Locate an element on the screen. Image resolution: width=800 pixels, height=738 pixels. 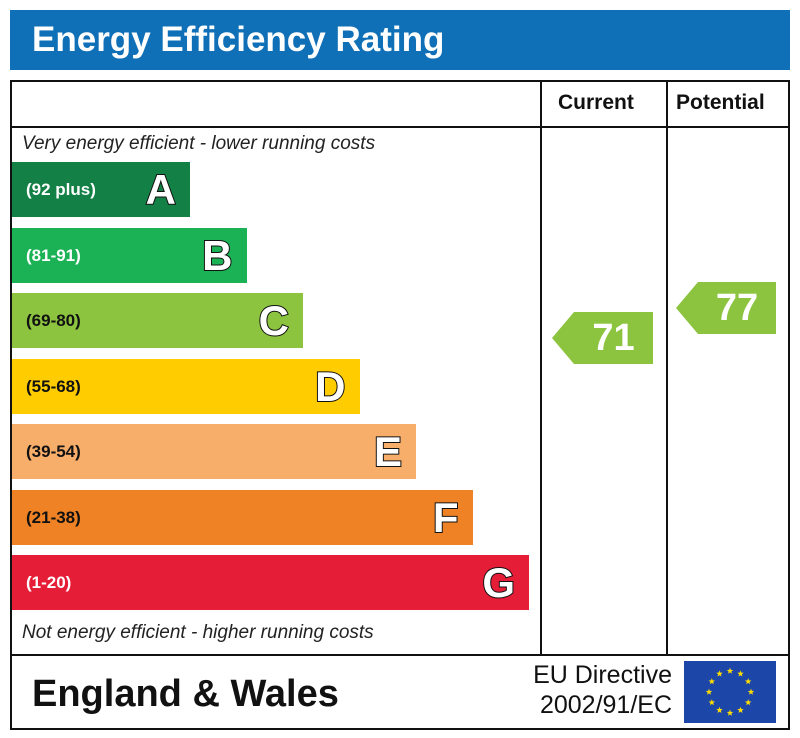
page-title: Energy Efficiency Rating is located at coordinates (238, 39).